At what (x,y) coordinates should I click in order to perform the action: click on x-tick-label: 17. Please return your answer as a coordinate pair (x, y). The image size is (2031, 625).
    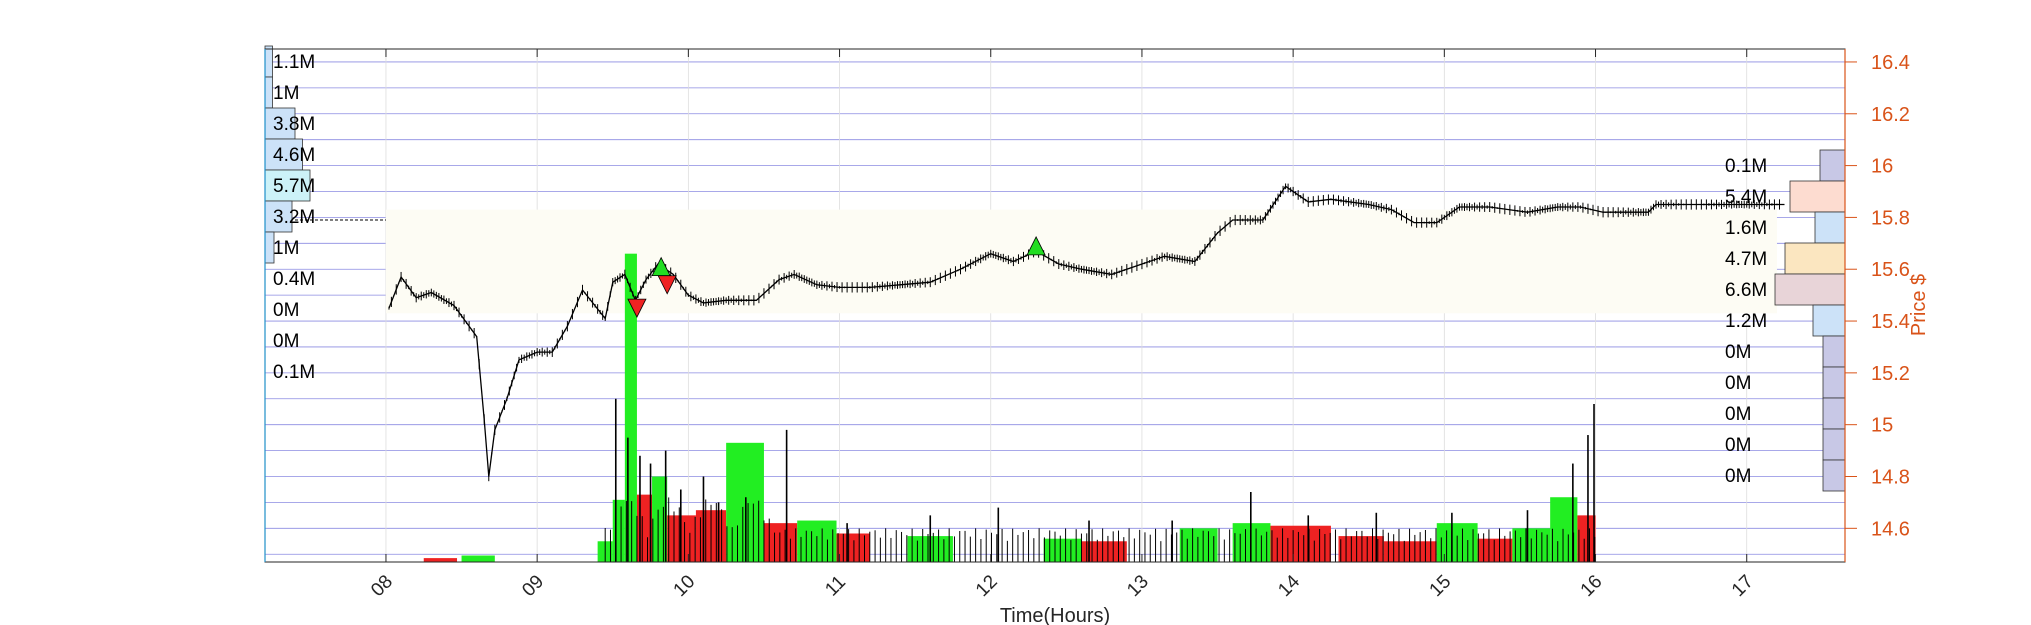
    Looking at the image, I should click on (1743, 586).